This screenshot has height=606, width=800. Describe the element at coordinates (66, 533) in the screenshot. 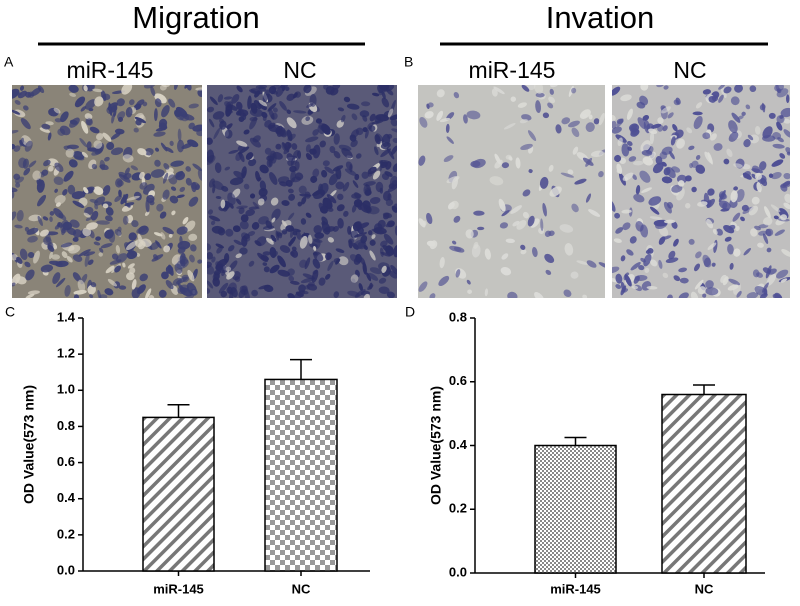

I see `y-tick-label: 0.2` at that location.